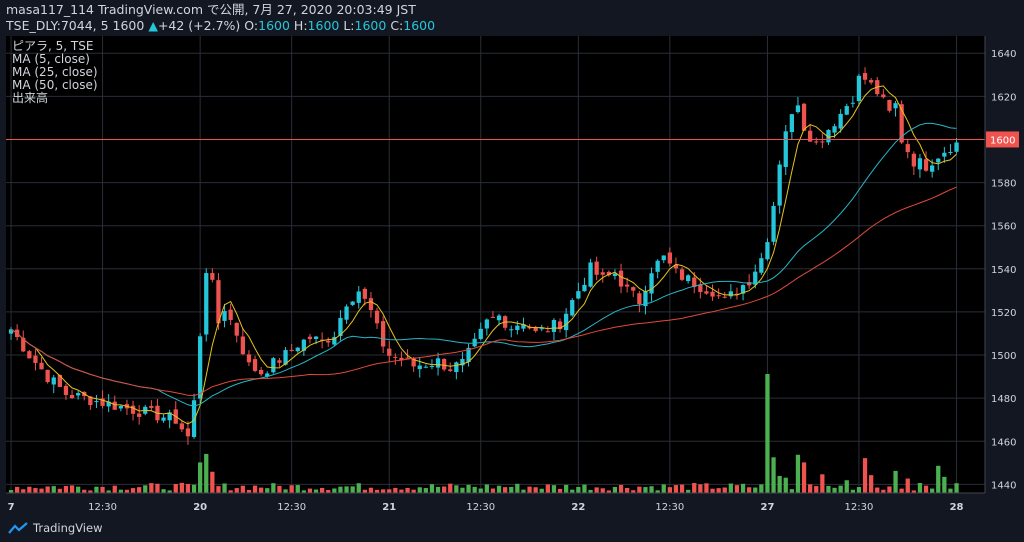 The width and height of the screenshot is (1024, 542). I want to click on last-price-badge, so click(1002, 139).